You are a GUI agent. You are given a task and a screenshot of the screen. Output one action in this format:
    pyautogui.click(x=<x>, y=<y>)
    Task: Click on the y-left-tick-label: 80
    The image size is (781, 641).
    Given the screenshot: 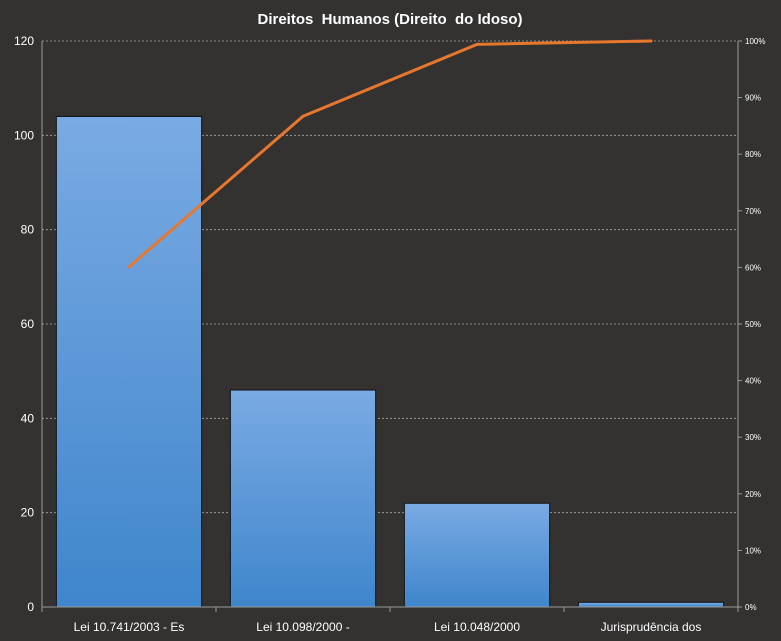 What is the action you would take?
    pyautogui.click(x=28, y=230)
    